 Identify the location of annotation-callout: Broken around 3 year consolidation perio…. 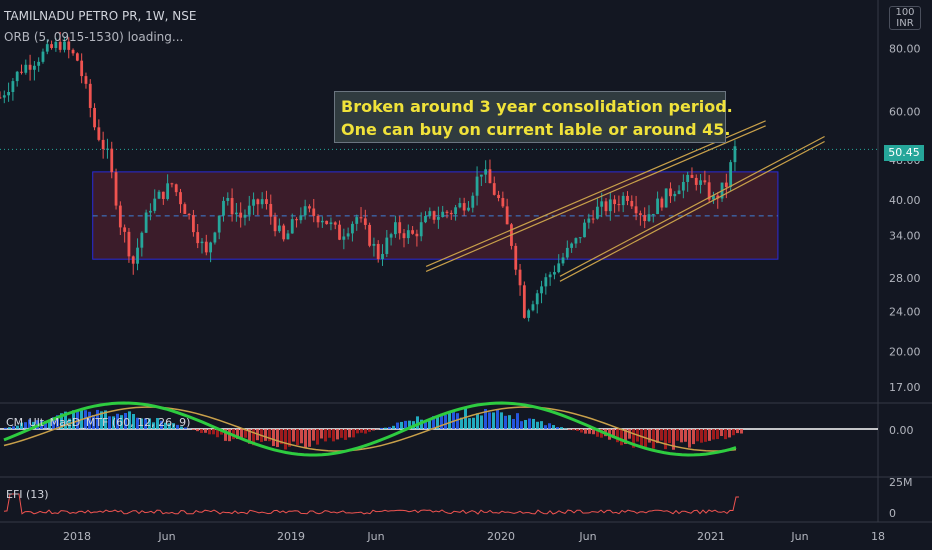
(533, 117).